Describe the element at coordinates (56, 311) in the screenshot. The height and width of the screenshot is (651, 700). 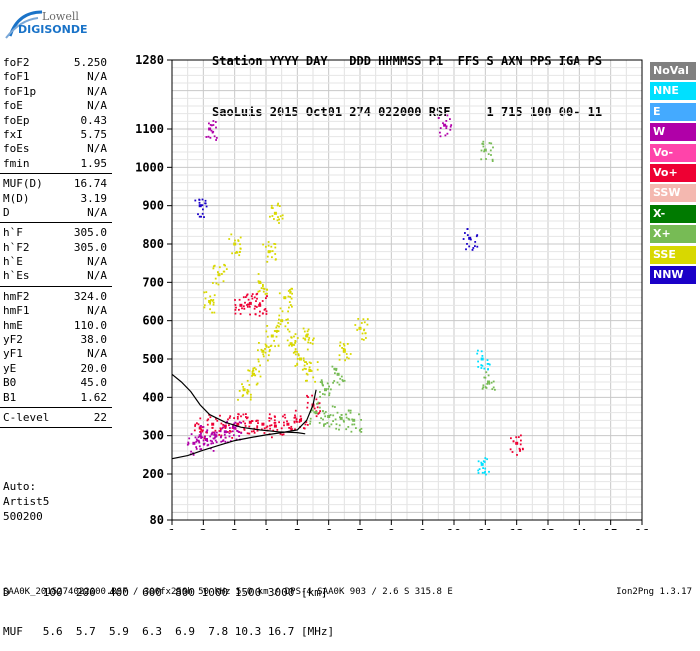
I see `param-row: hmF1 N/A` at that location.